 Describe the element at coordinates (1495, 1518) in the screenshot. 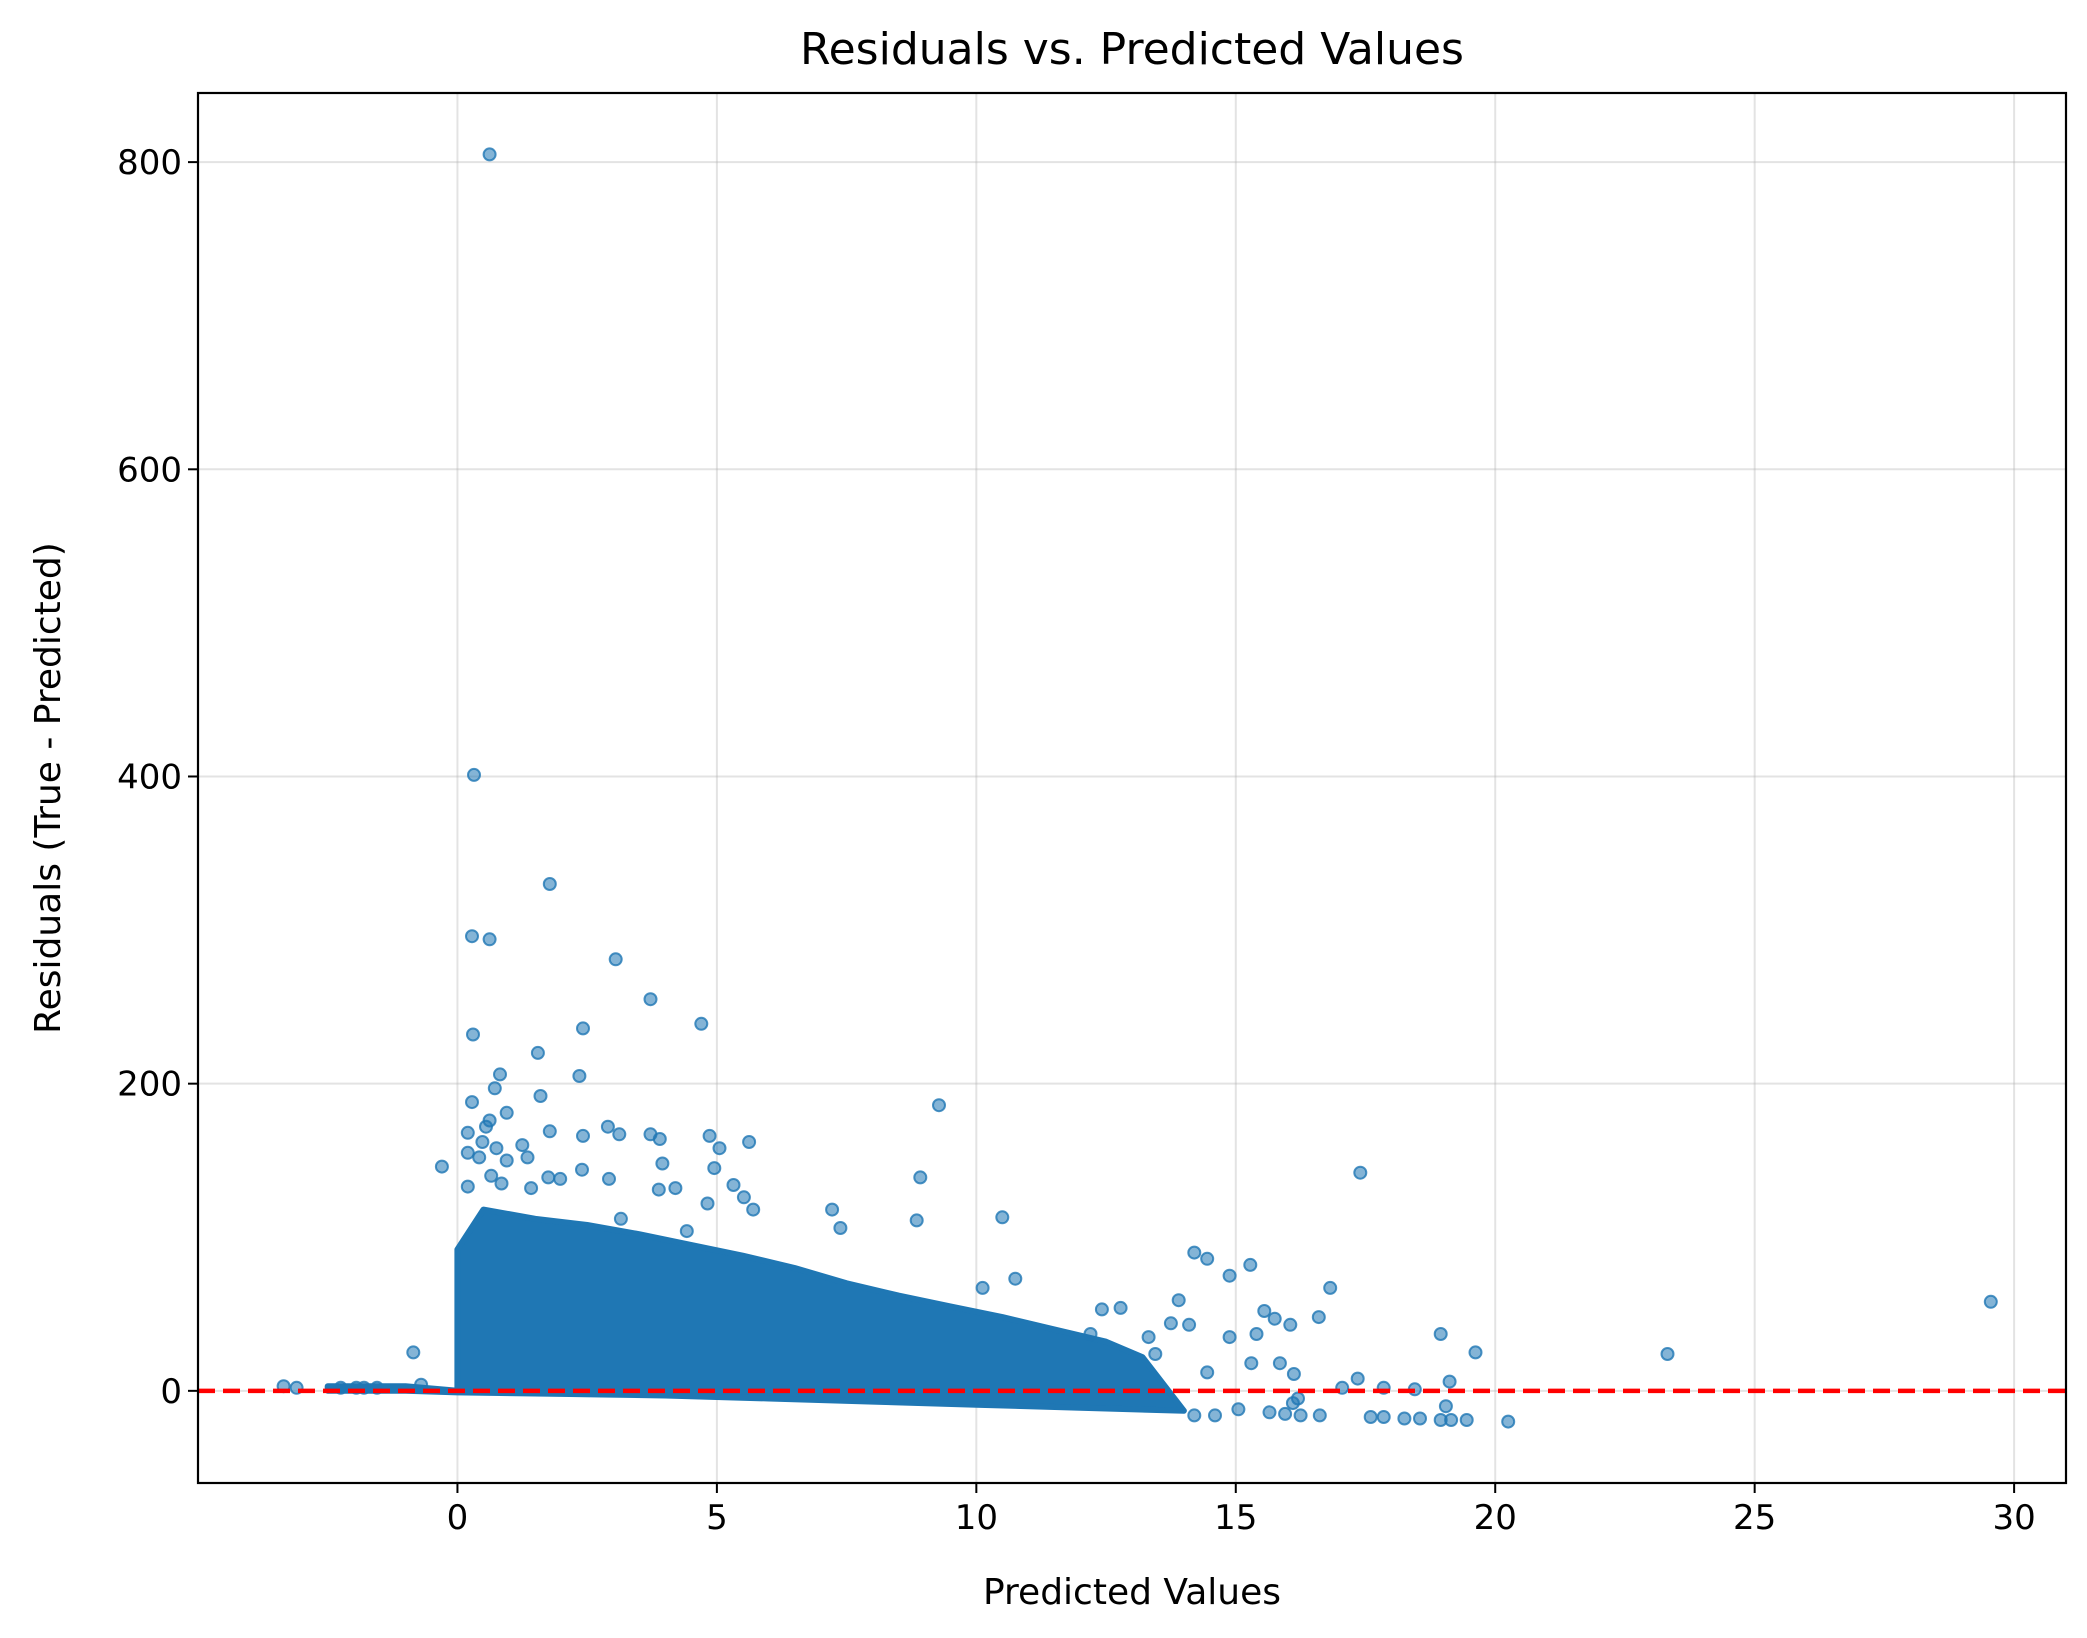

I see `x-tick-label: 20` at that location.